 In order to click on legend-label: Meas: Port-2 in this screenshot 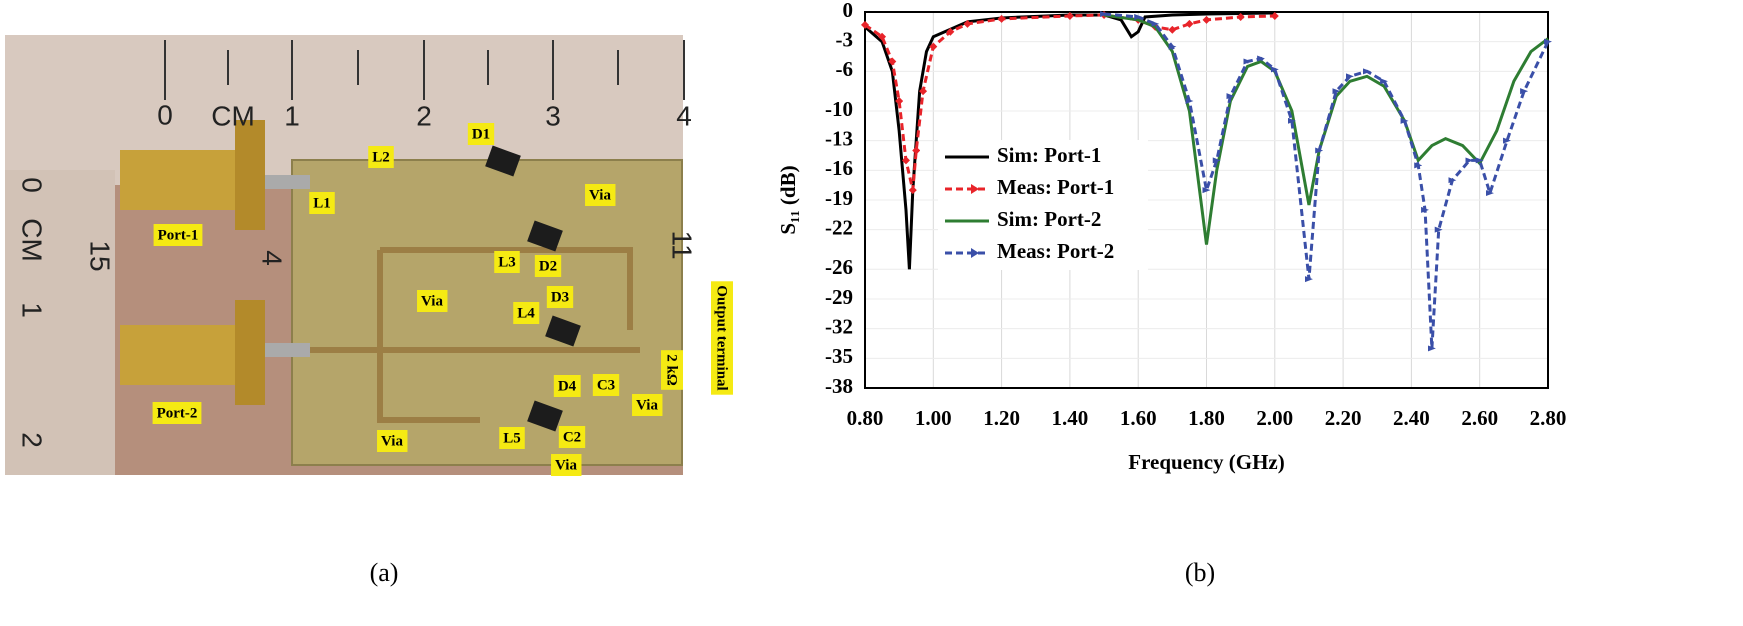, I will do `click(1055, 251)`.